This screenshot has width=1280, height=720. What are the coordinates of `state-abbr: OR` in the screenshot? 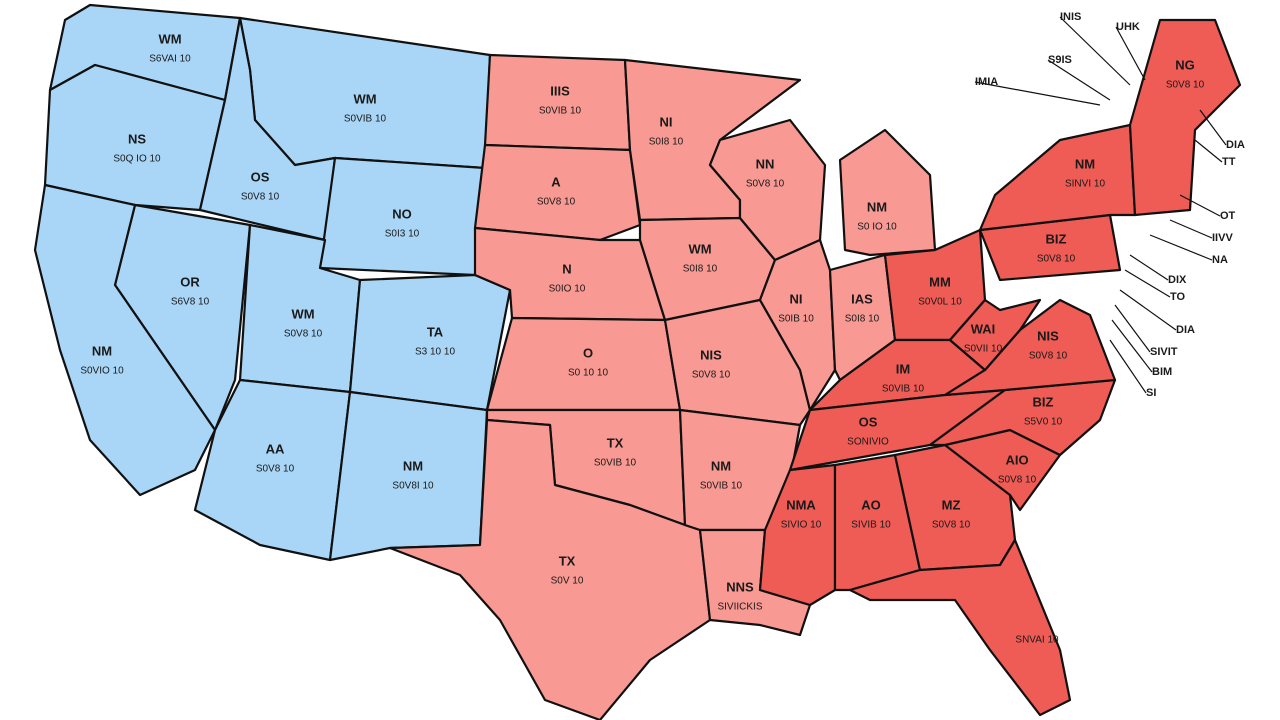 It's located at (190, 281).